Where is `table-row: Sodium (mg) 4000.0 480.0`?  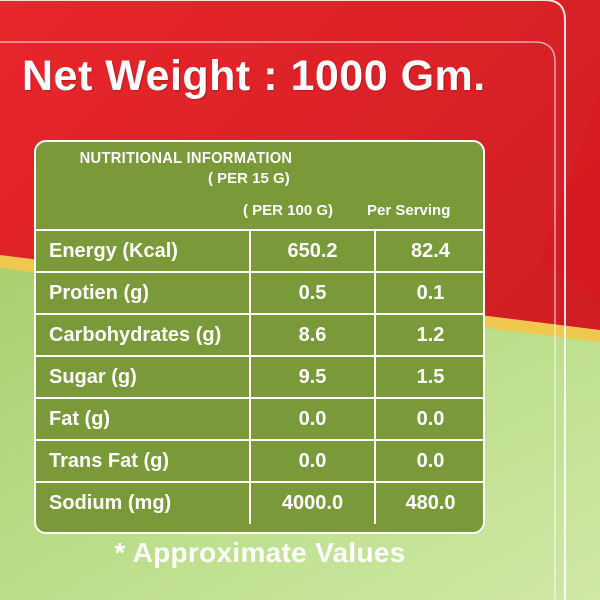 table-row: Sodium (mg) 4000.0 480.0 is located at coordinates (259, 502).